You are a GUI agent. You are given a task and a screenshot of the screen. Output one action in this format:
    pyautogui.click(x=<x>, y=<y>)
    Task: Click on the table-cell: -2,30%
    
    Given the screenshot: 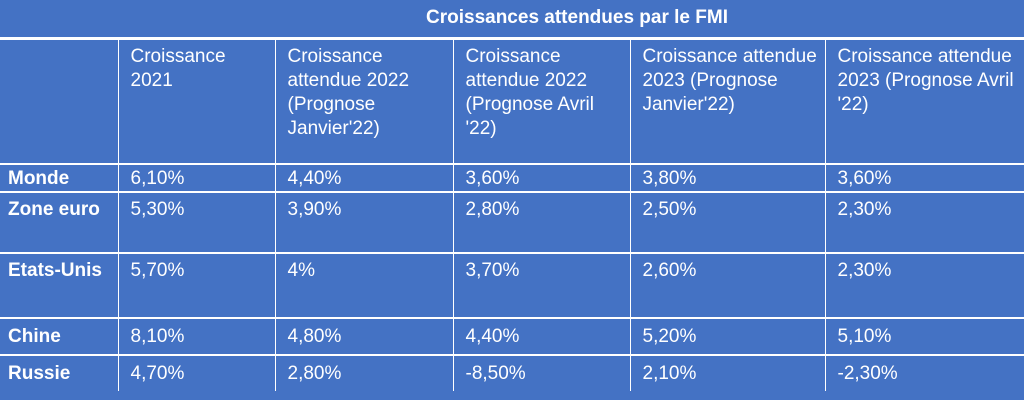 What is the action you would take?
    pyautogui.click(x=924, y=372)
    